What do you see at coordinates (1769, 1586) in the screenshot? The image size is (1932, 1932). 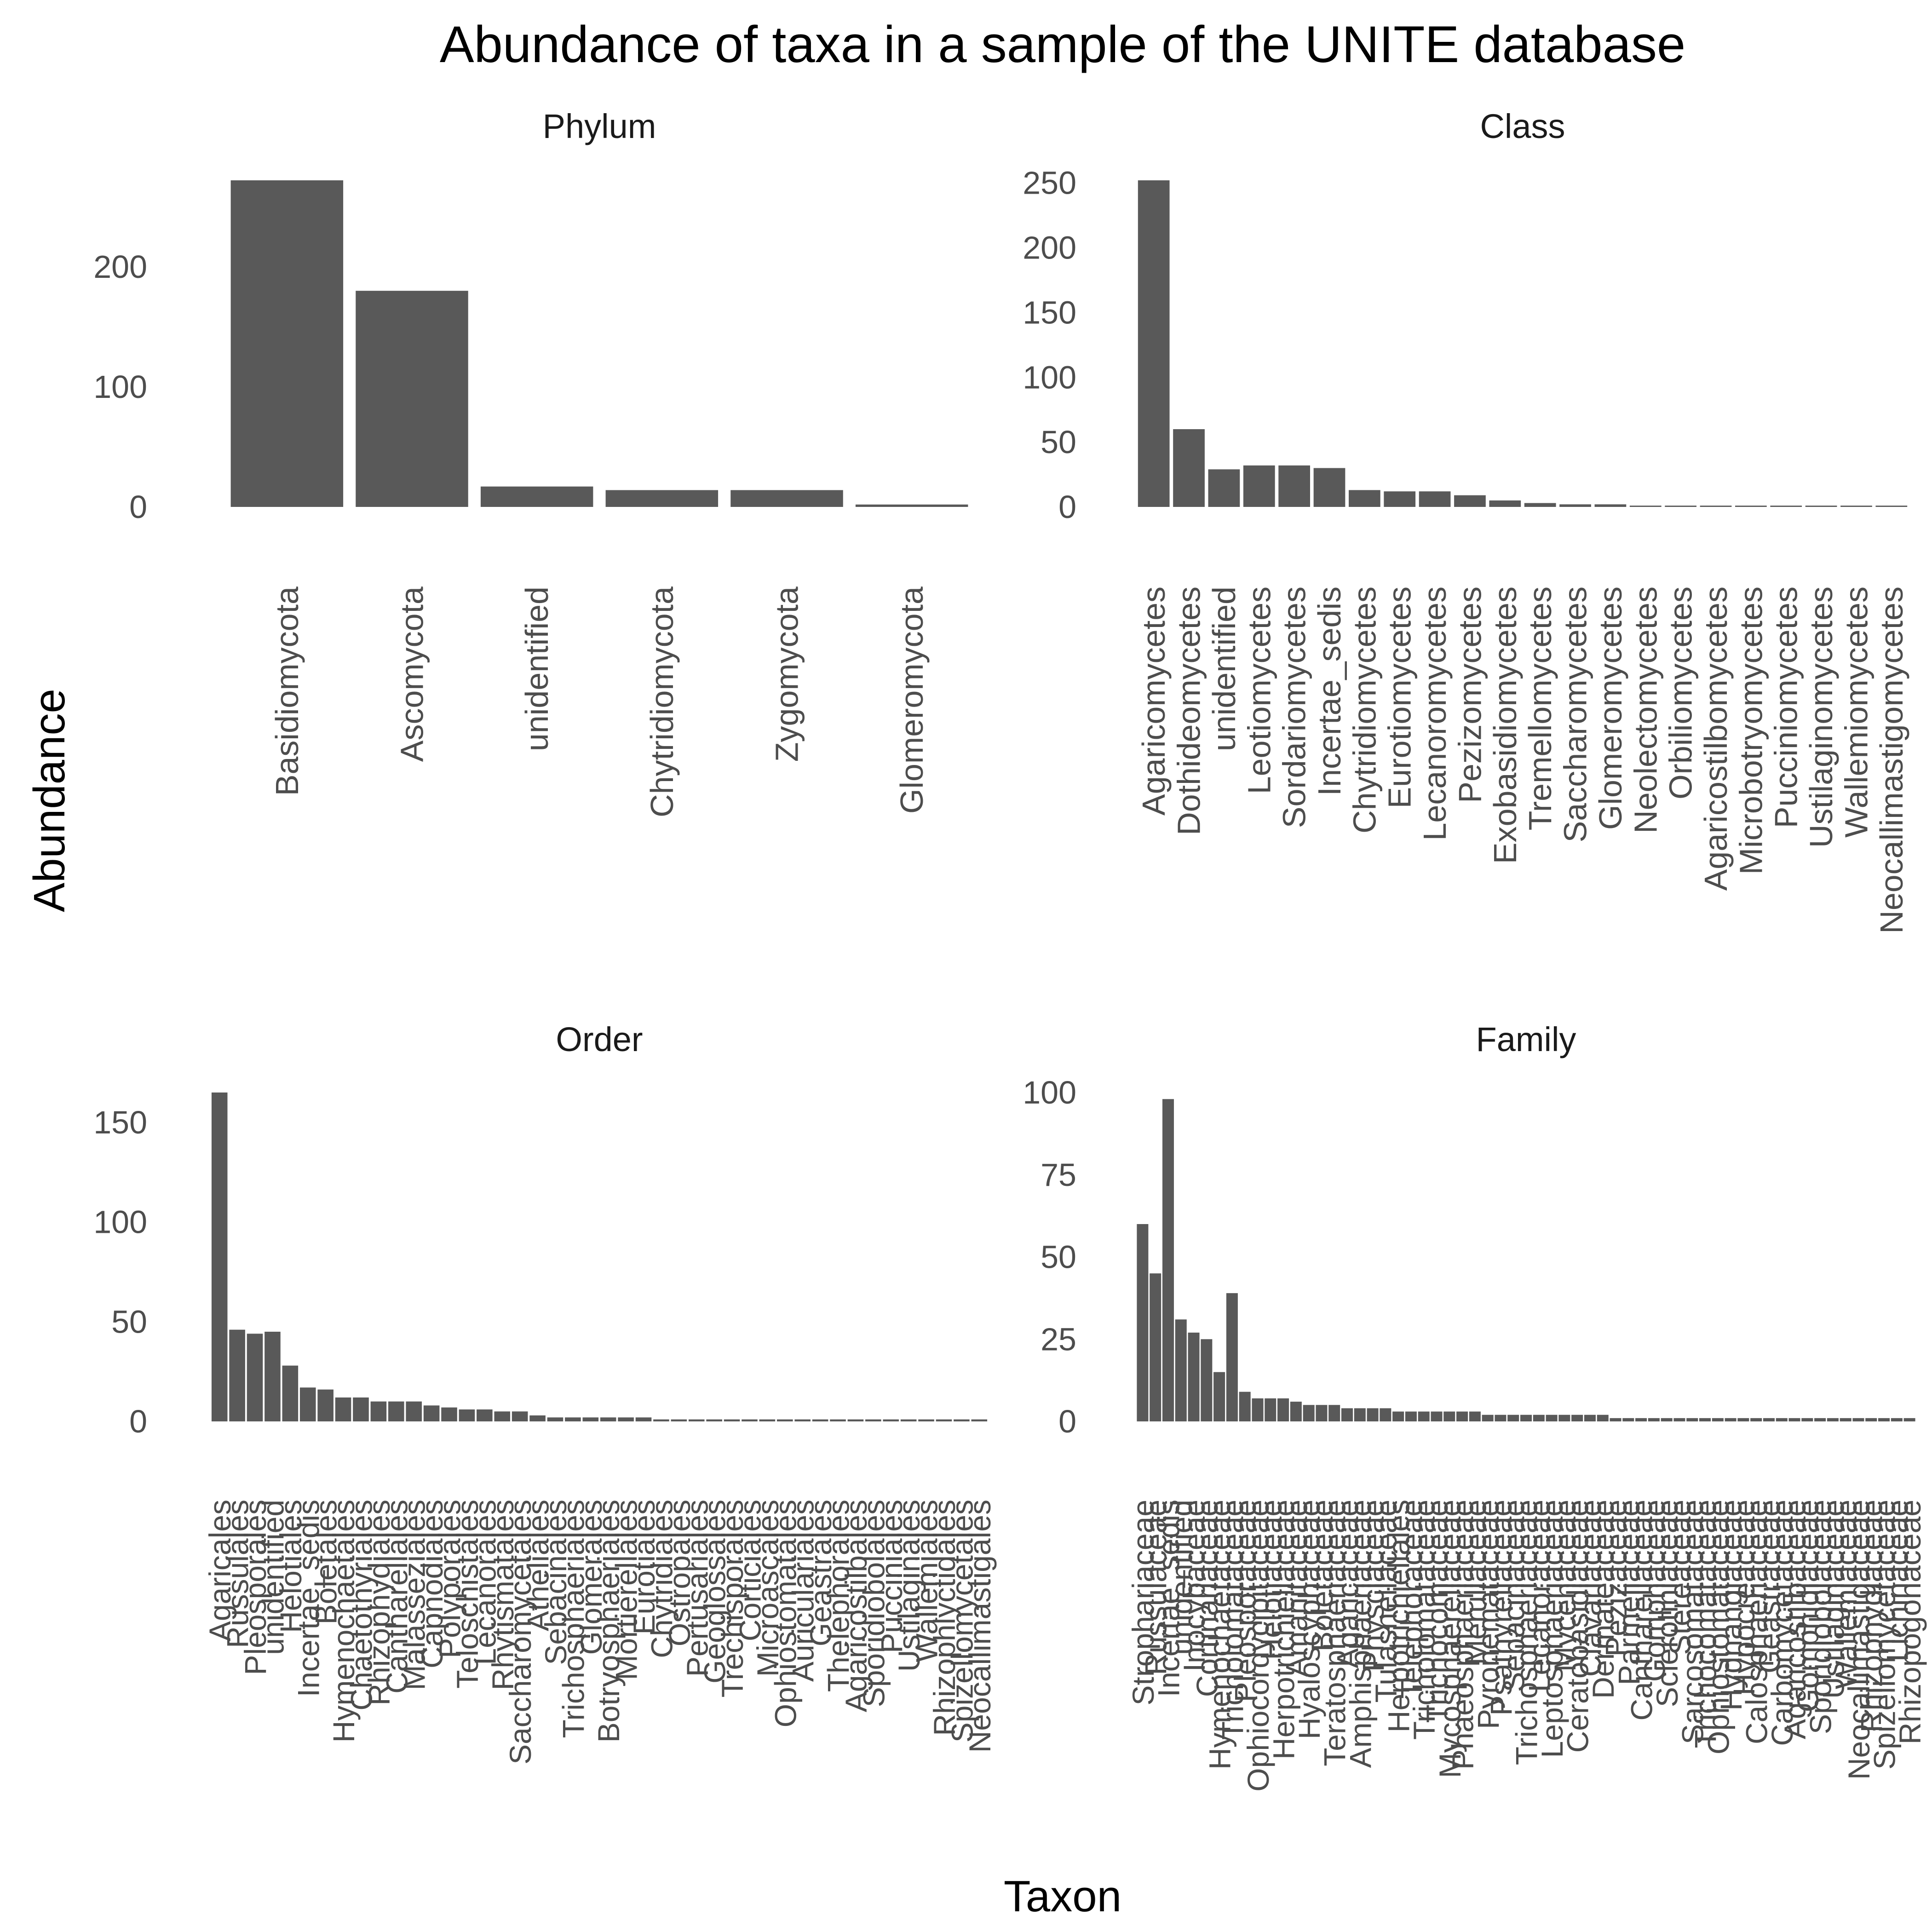 I see `x-tick-label: Geastraceae` at bounding box center [1769, 1586].